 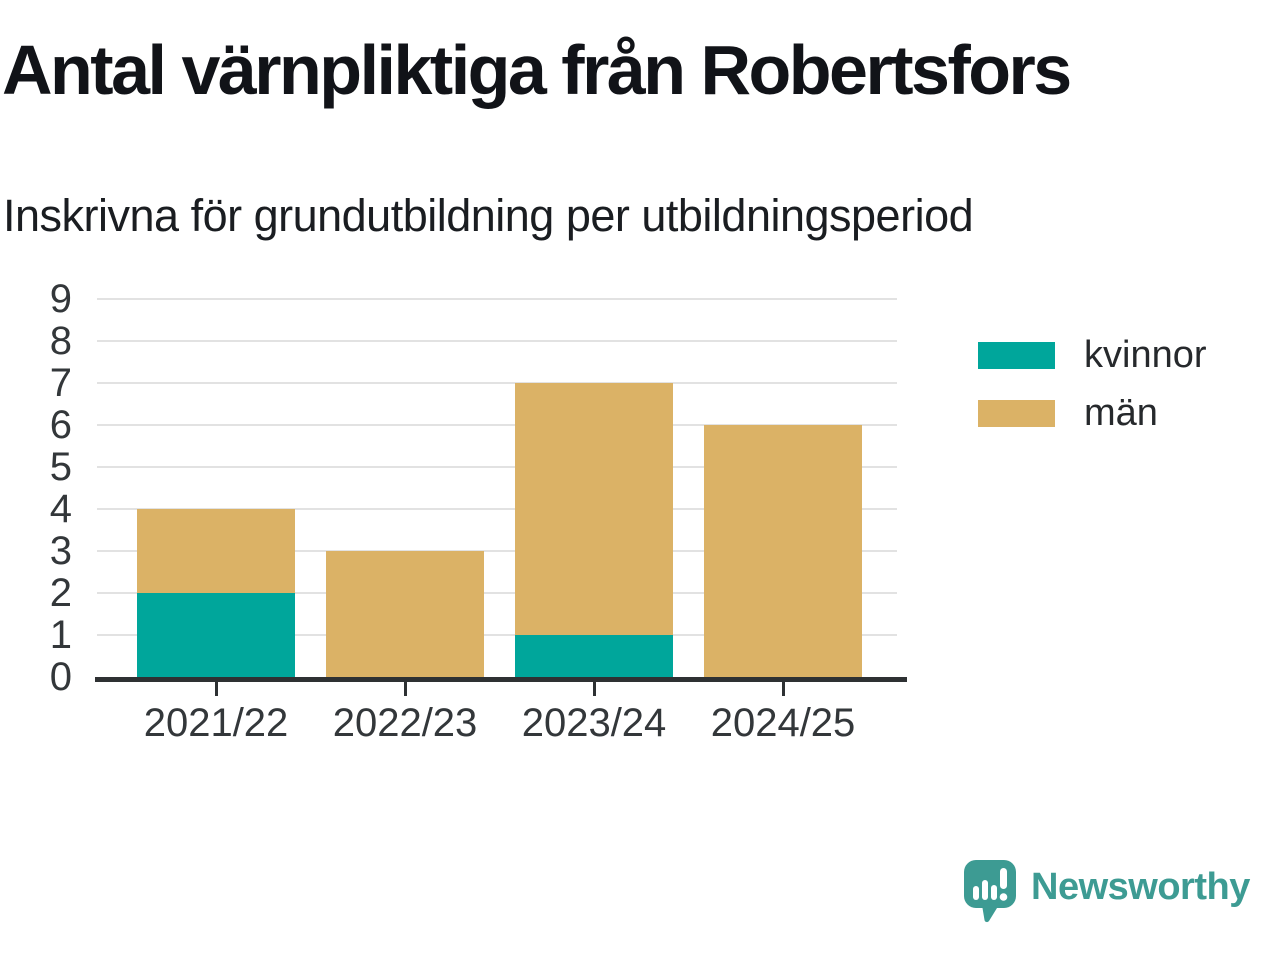 I want to click on x-tick-label-2024/25: 2024/25, so click(x=783, y=723).